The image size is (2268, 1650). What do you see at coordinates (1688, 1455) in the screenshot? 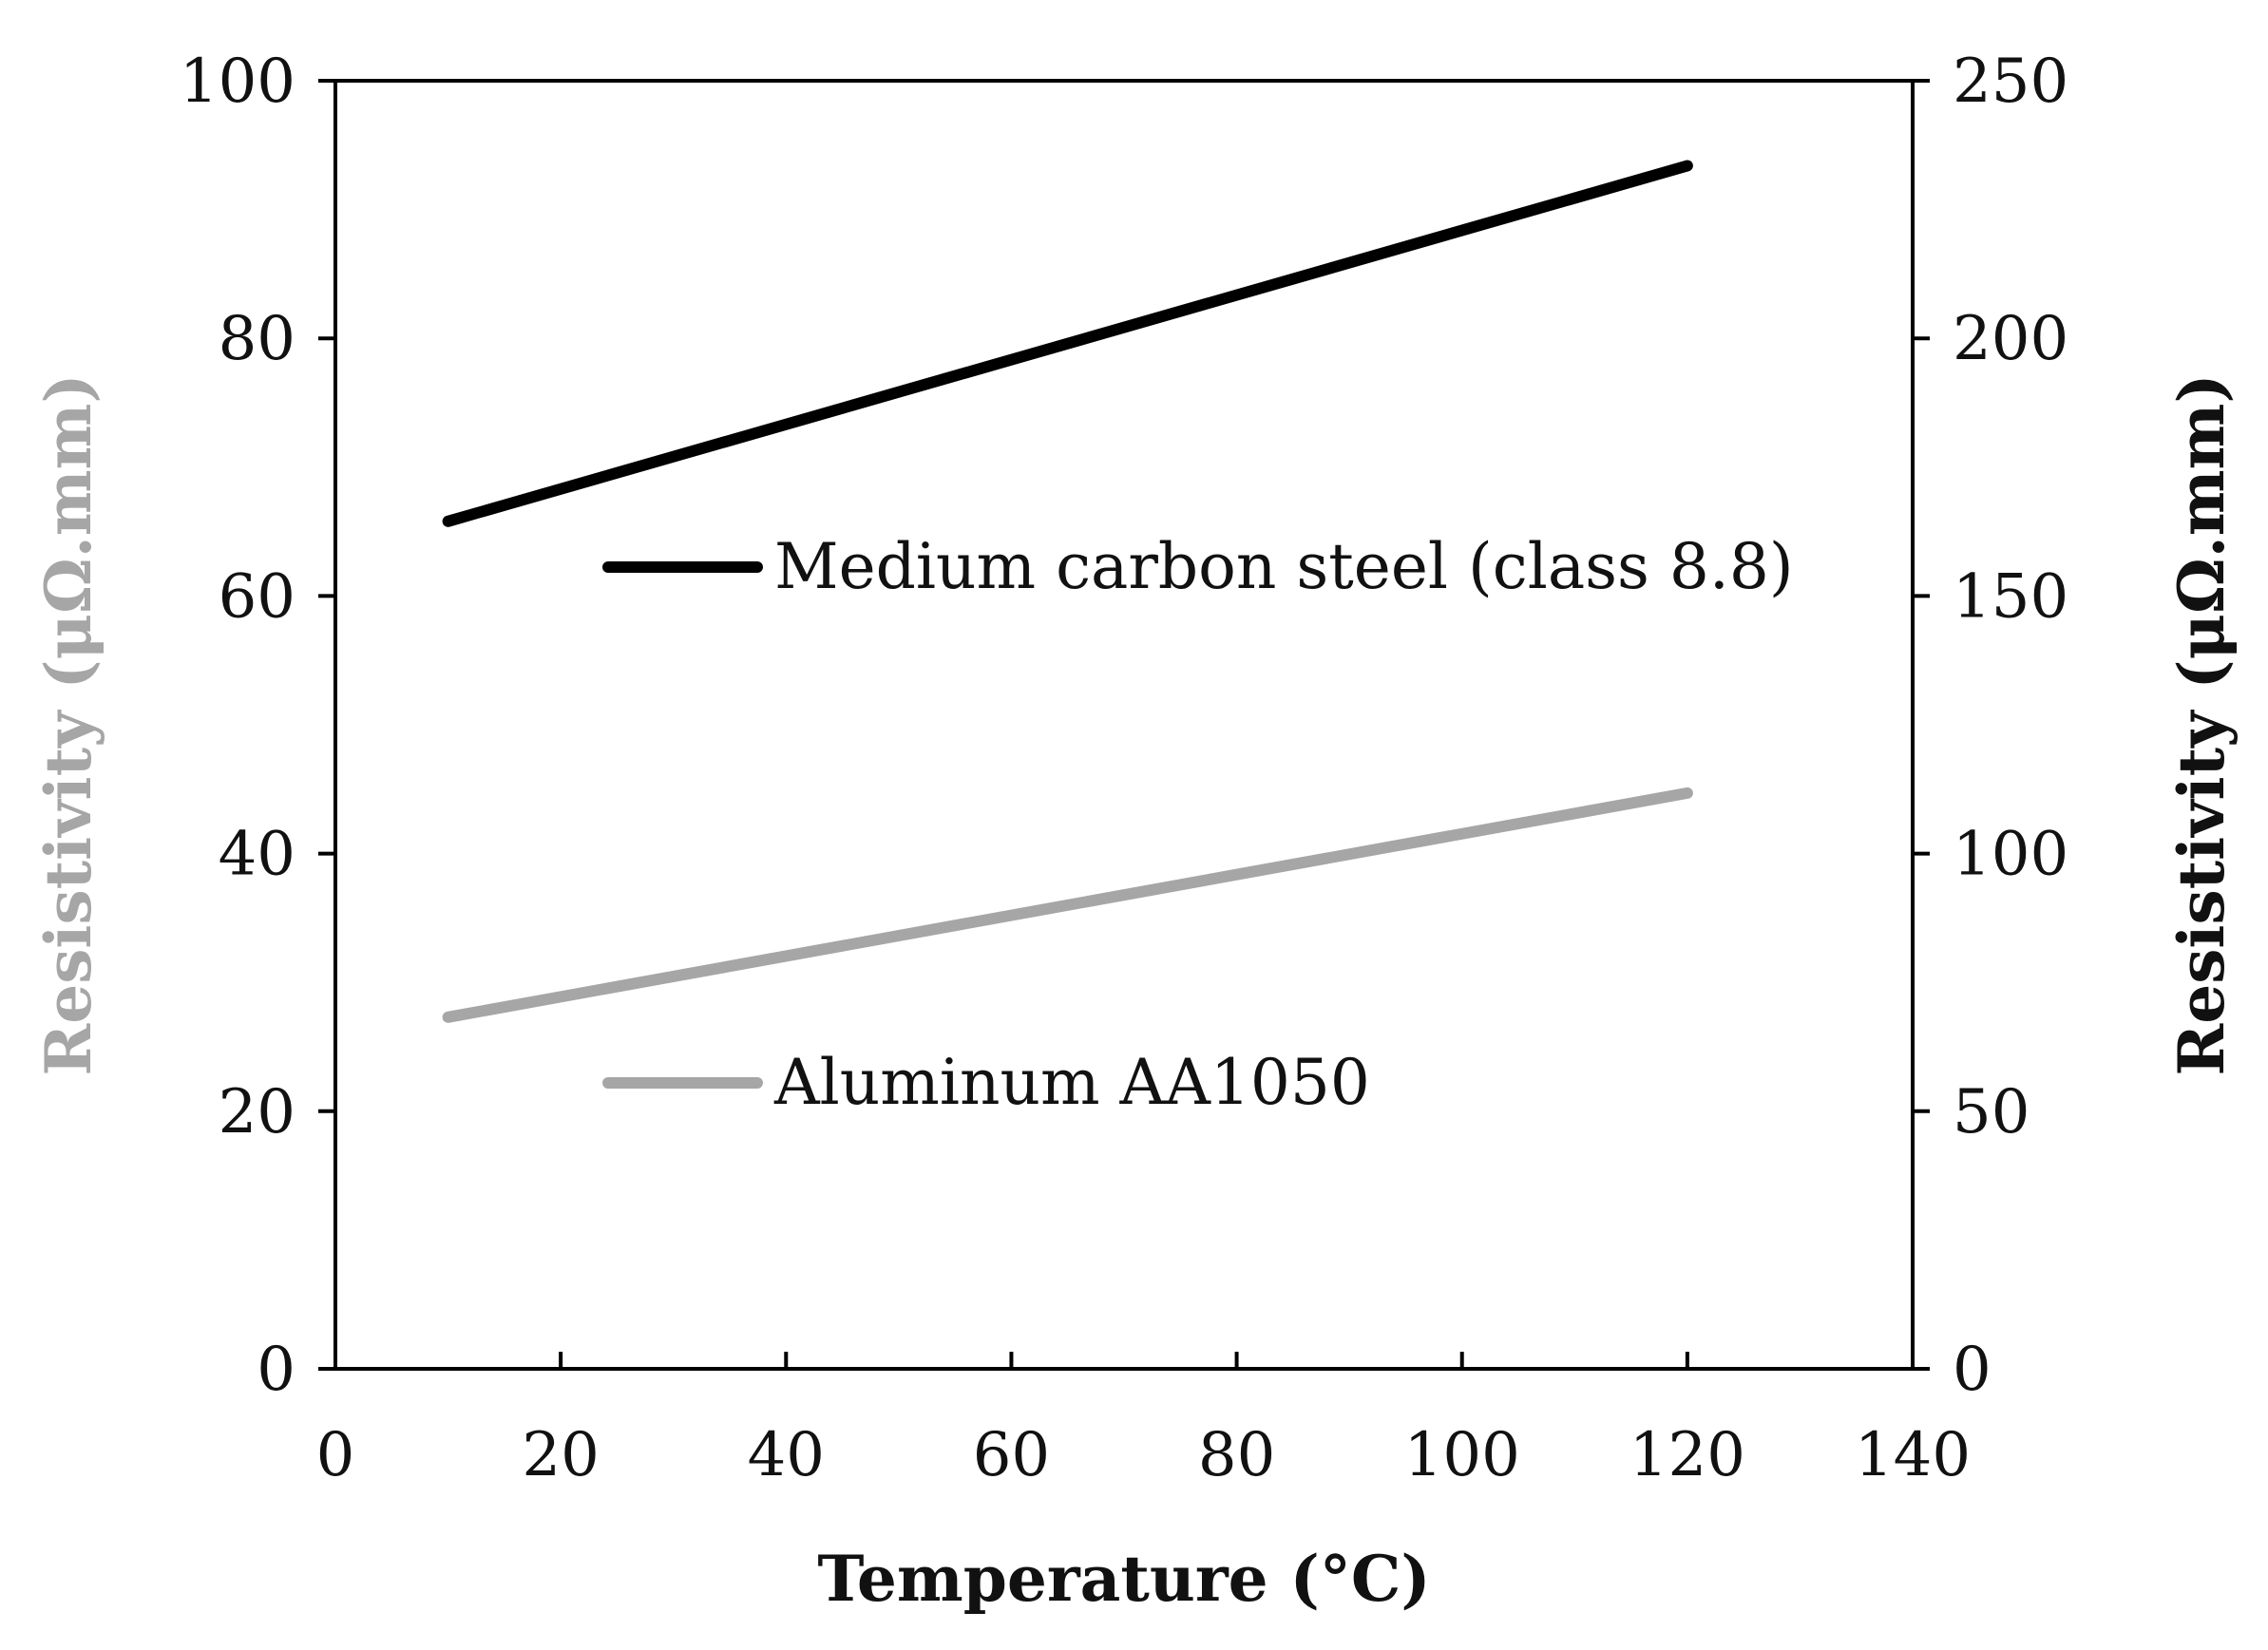
I see `x-tick-label: 120` at bounding box center [1688, 1455].